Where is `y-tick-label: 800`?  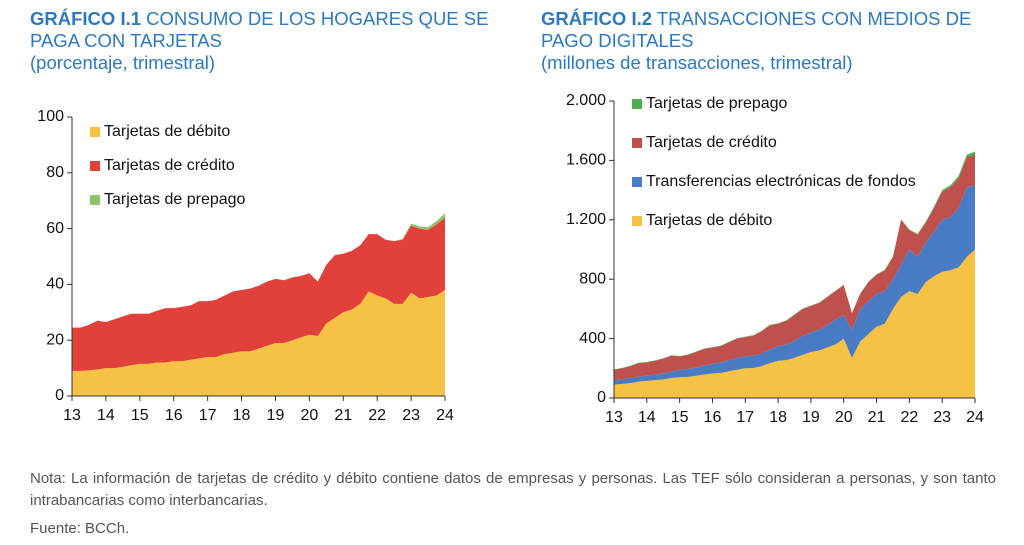
y-tick-label: 800 is located at coordinates (592, 278).